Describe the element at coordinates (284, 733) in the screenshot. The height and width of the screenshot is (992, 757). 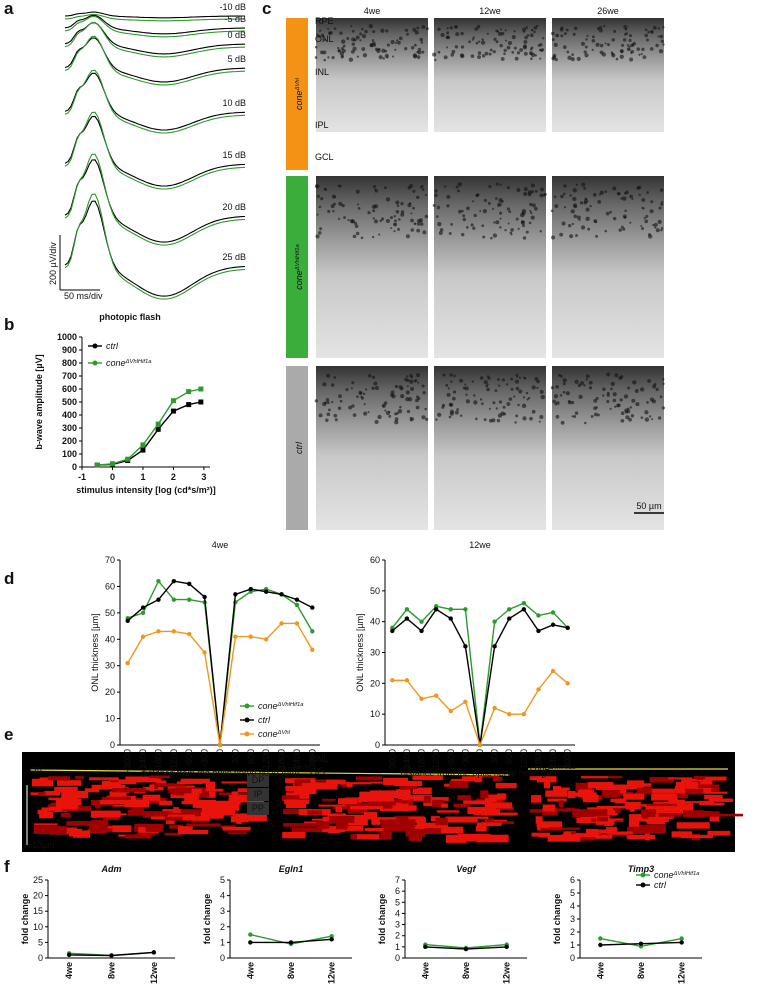
I see `legend-entry-sup: ΔVhl` at that location.